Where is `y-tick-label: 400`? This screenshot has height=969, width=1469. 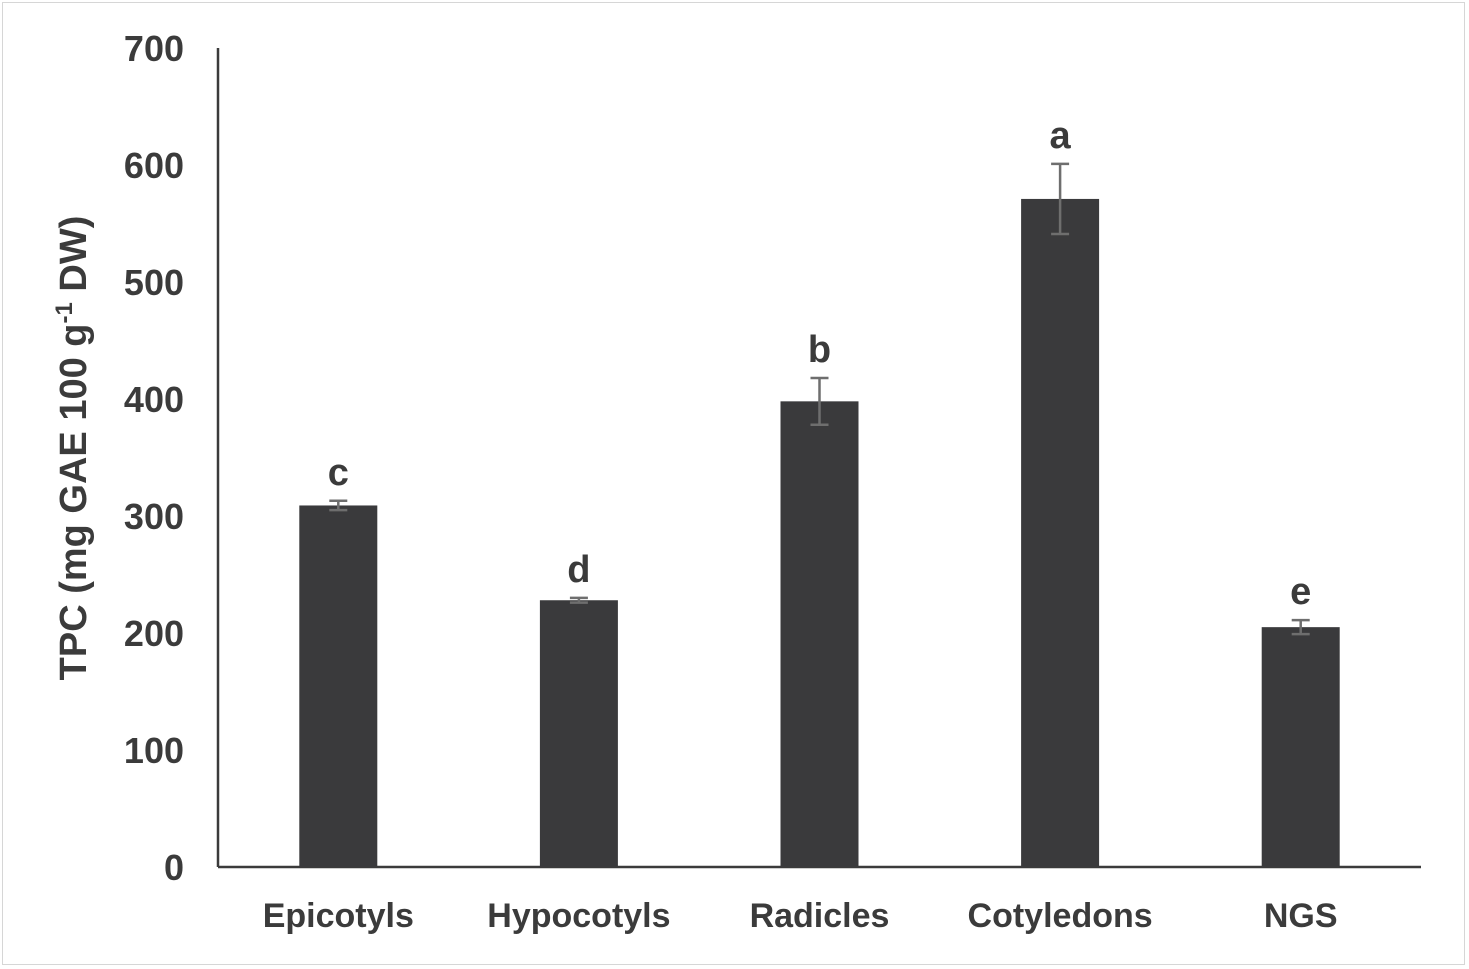
y-tick-label: 400 is located at coordinates (154, 399).